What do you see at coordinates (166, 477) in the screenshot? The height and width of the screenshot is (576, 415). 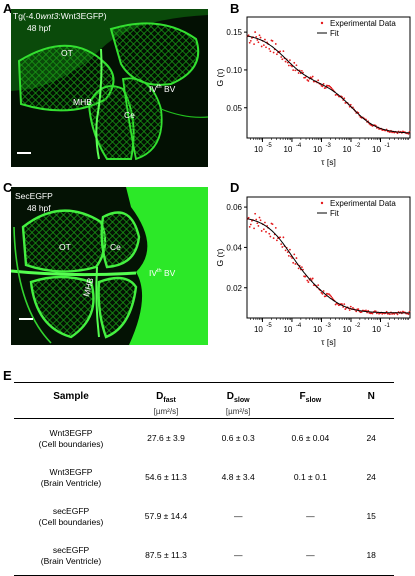 I see `cell-dfast: 54.6 ± 11.3` at bounding box center [166, 477].